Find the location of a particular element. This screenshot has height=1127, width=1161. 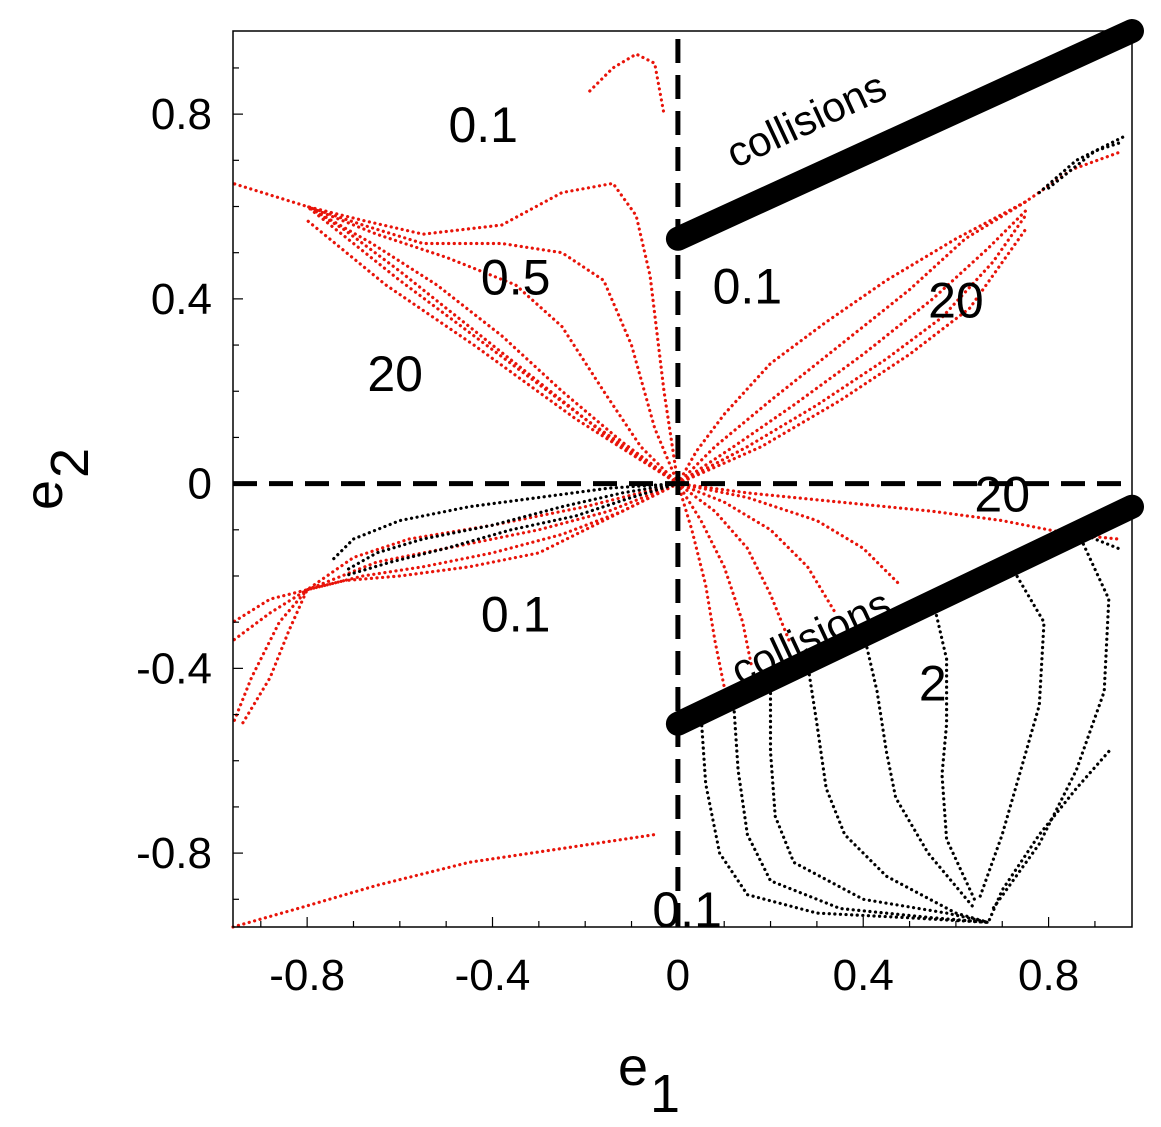

x-tick-label: 0.4 is located at coordinates (863, 975).